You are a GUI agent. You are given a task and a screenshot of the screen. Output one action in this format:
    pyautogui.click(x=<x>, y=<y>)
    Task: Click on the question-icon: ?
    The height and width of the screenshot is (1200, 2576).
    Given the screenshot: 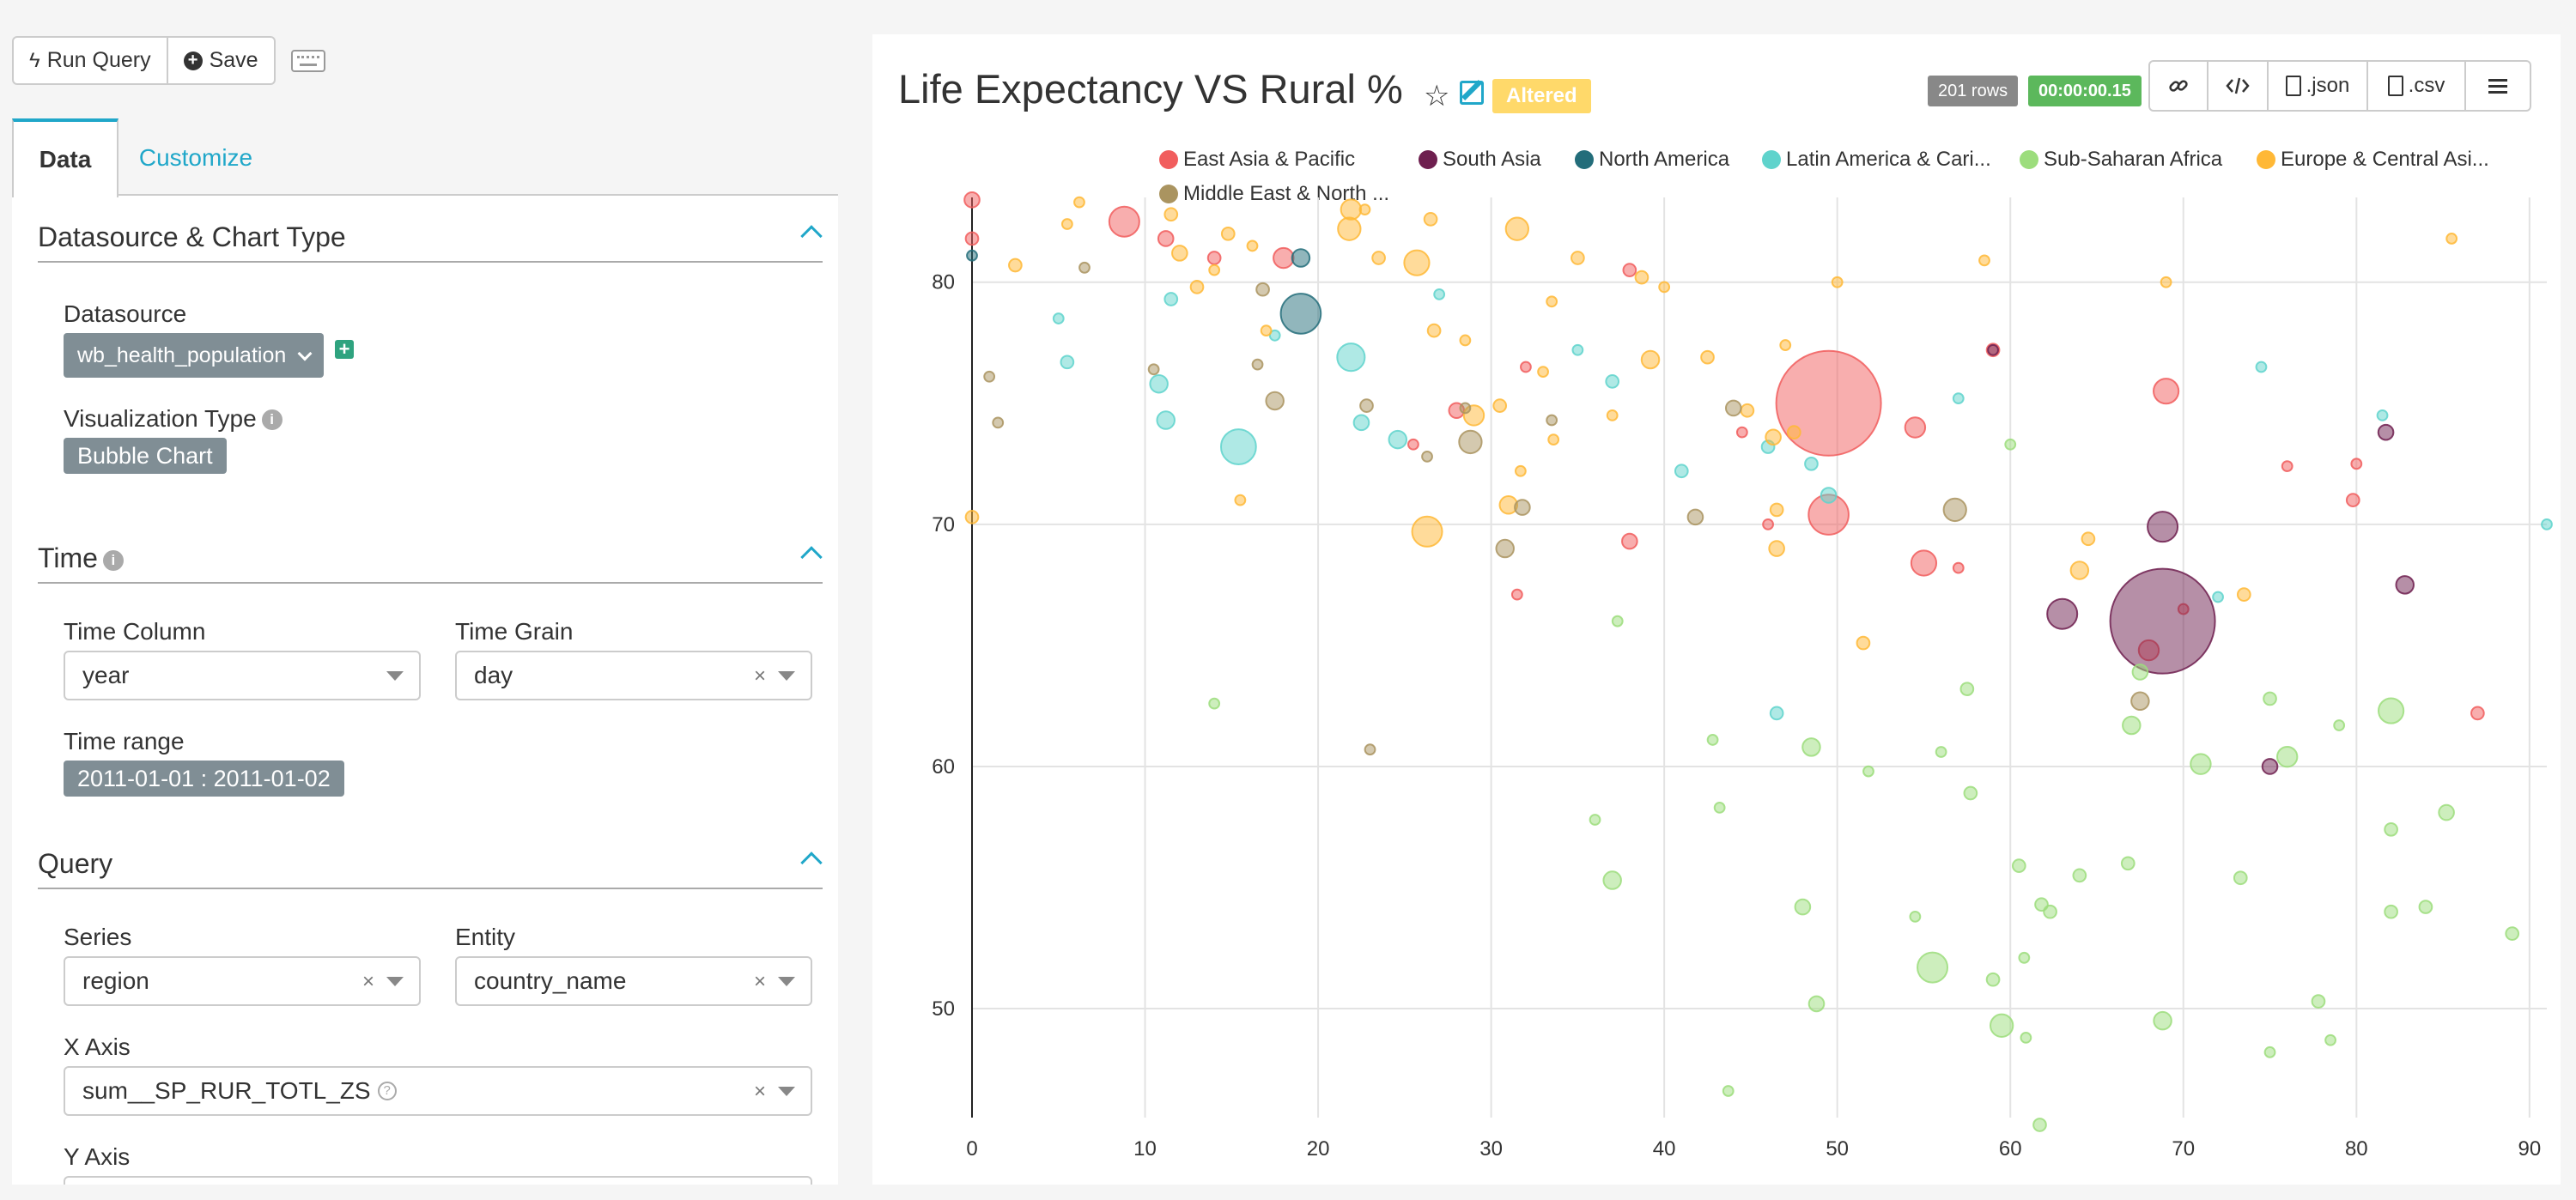 What is the action you would take?
    pyautogui.click(x=387, y=1091)
    